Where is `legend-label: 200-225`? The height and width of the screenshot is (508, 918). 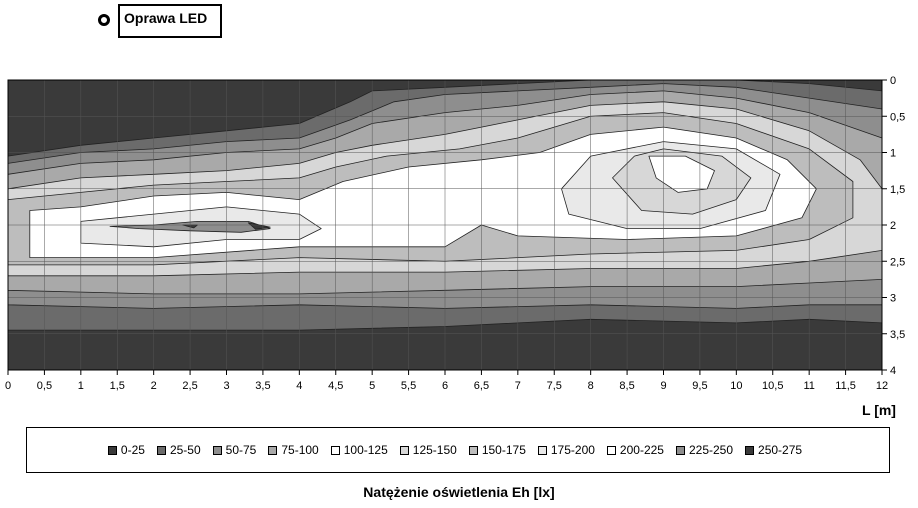
legend-label: 200-225 is located at coordinates (641, 450).